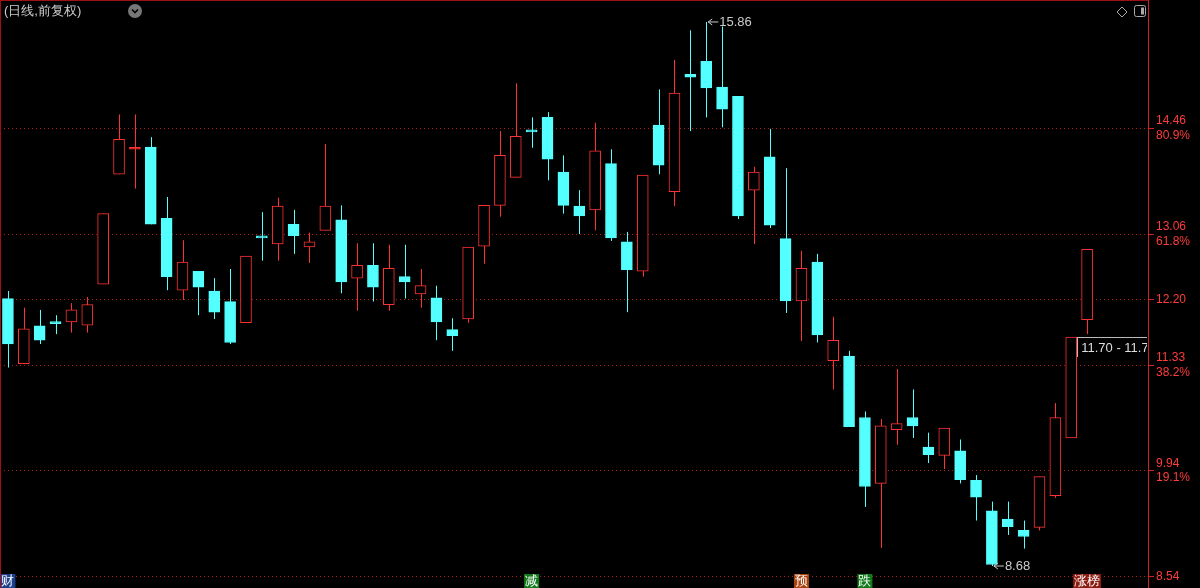  Describe the element at coordinates (532, 580) in the screenshot. I see `annotation: 减` at that location.